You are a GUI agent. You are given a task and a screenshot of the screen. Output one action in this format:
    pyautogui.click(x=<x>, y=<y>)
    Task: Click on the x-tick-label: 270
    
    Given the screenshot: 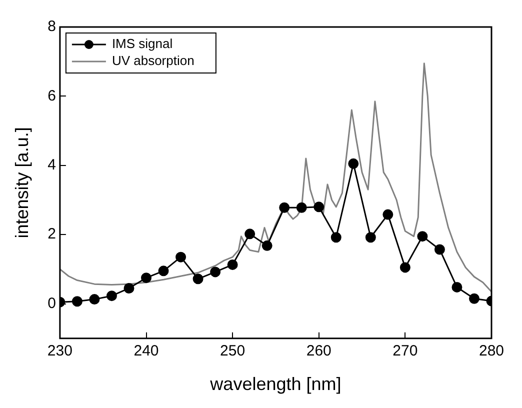 What is the action you would take?
    pyautogui.click(x=405, y=351)
    